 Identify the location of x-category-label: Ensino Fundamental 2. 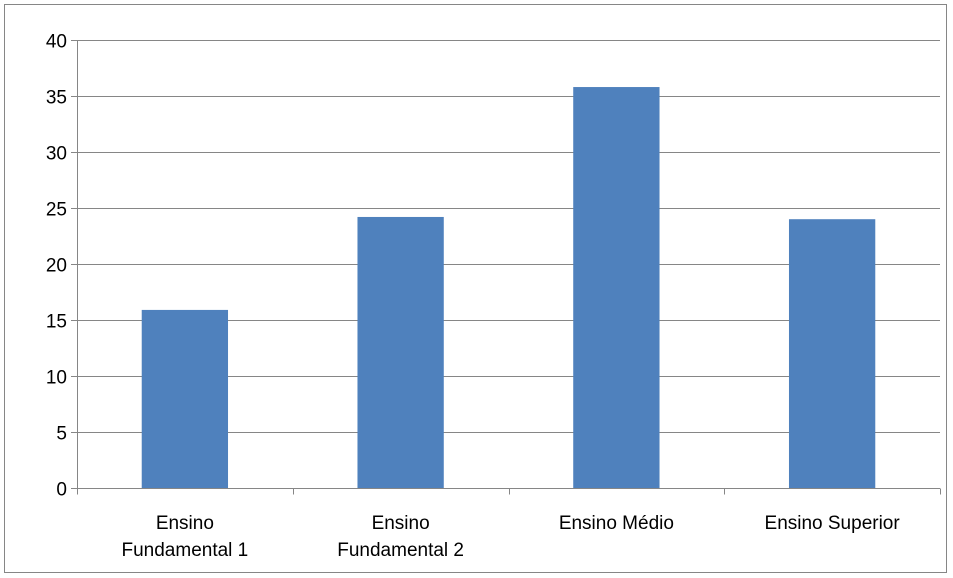
(400, 537).